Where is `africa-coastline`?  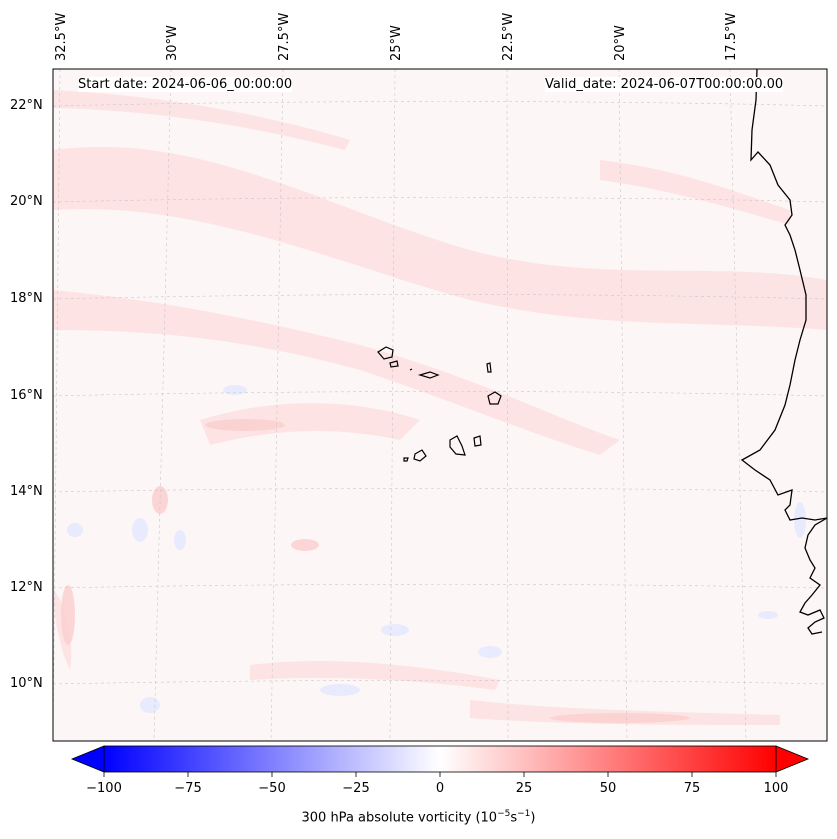 africa-coastline is located at coordinates (783, 352).